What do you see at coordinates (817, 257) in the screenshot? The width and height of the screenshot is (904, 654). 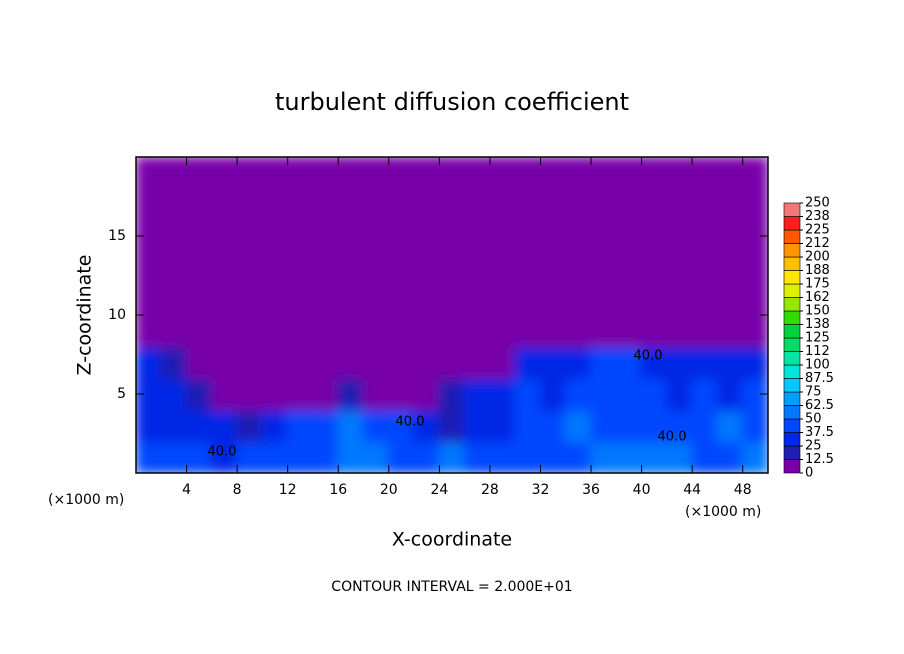 I see `colorbar-label: 200` at bounding box center [817, 257].